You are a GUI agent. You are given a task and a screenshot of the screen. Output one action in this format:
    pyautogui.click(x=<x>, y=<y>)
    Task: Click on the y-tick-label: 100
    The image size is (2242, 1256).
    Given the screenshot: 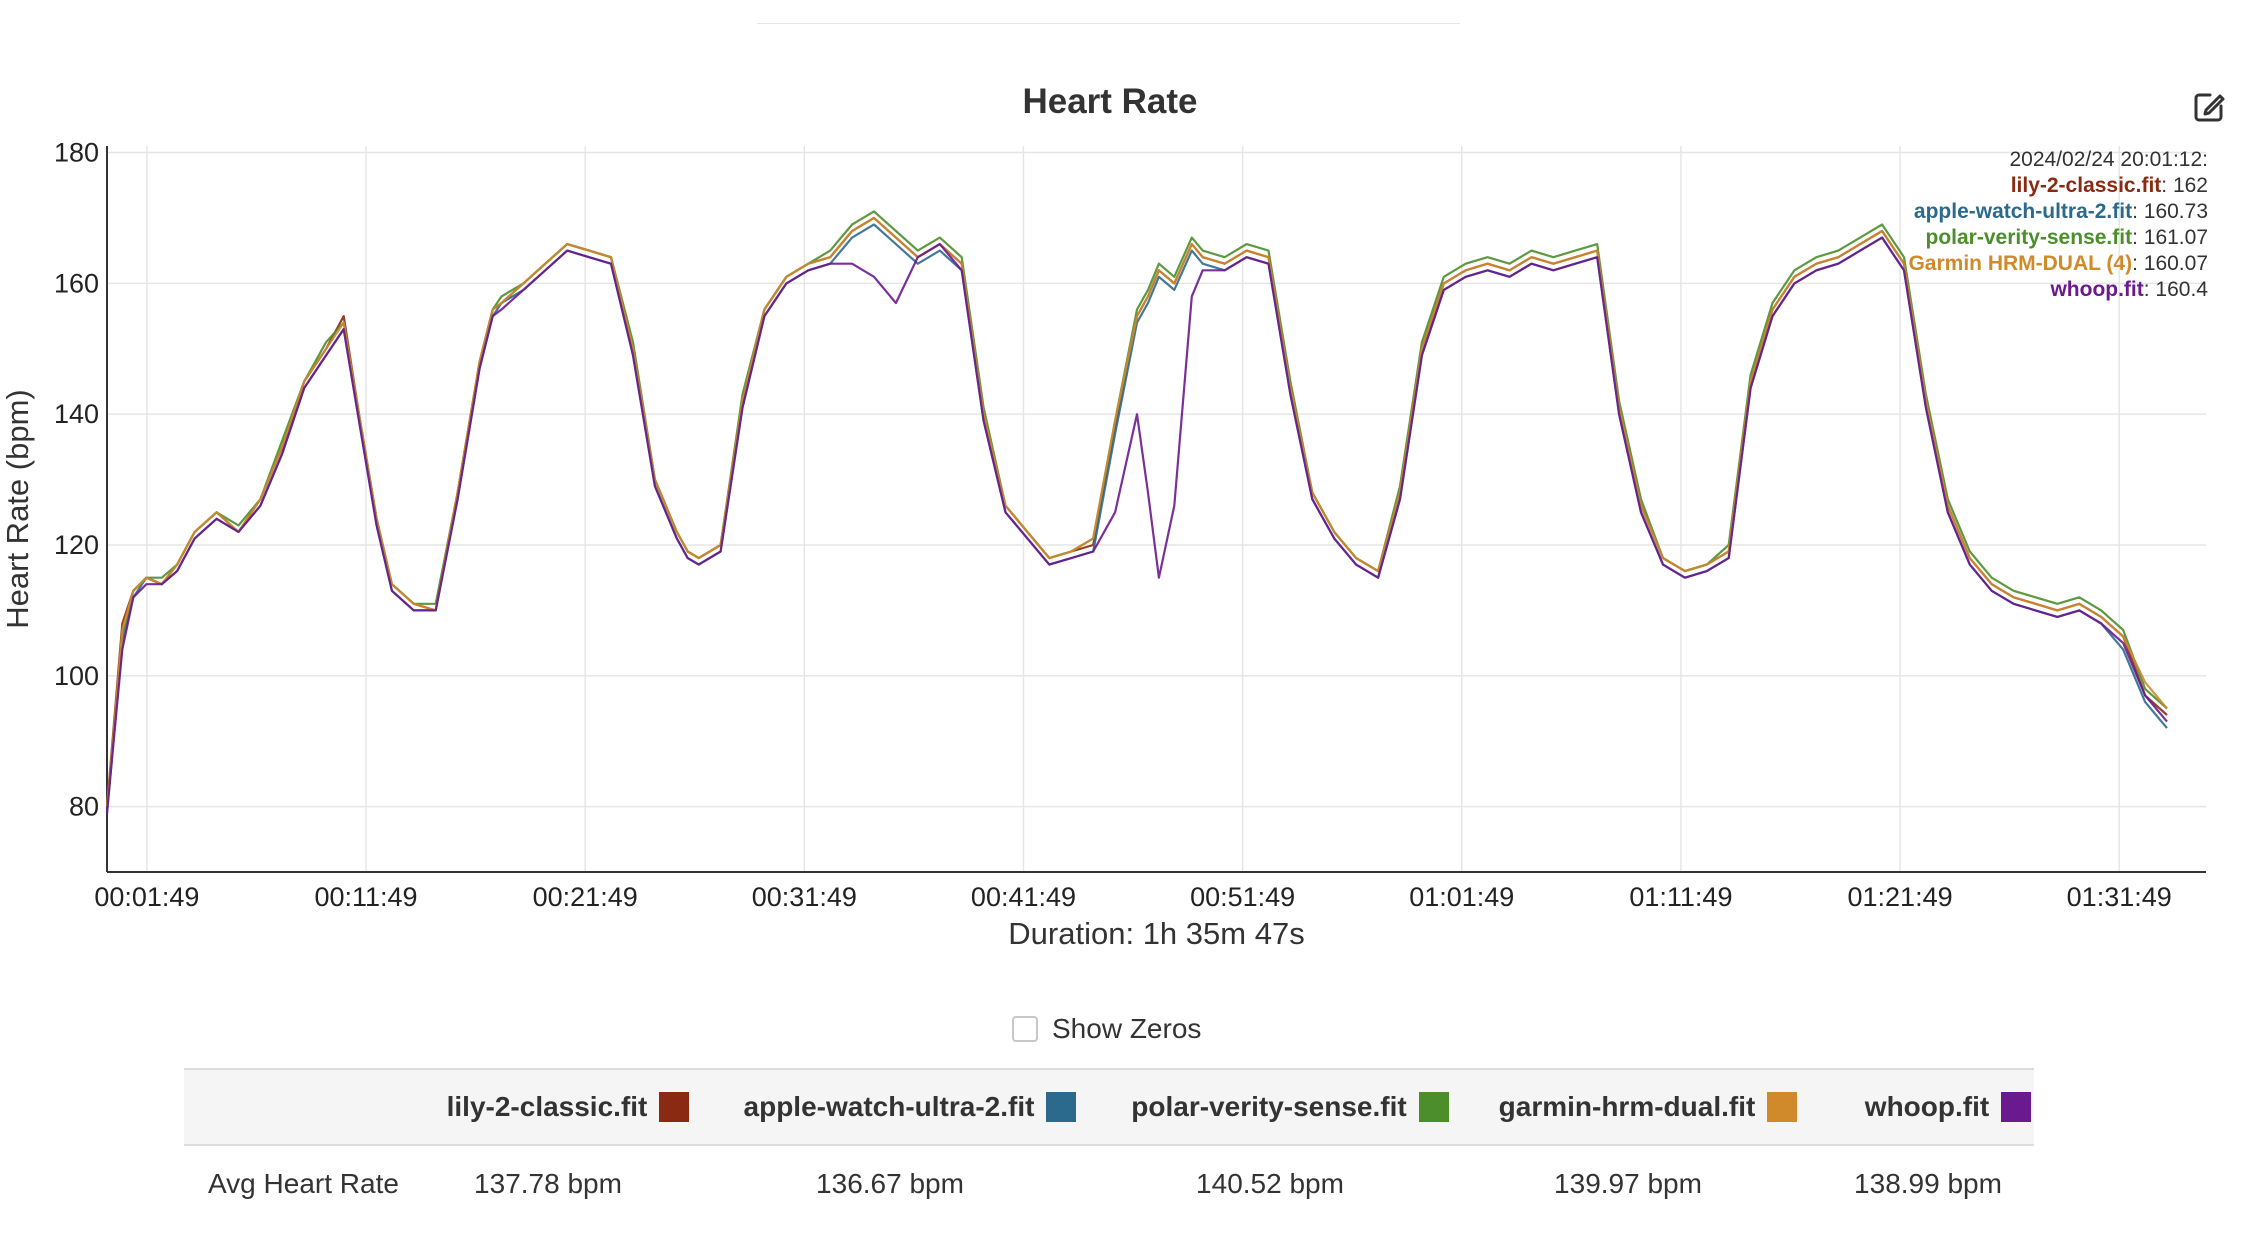 What is the action you would take?
    pyautogui.click(x=76, y=676)
    